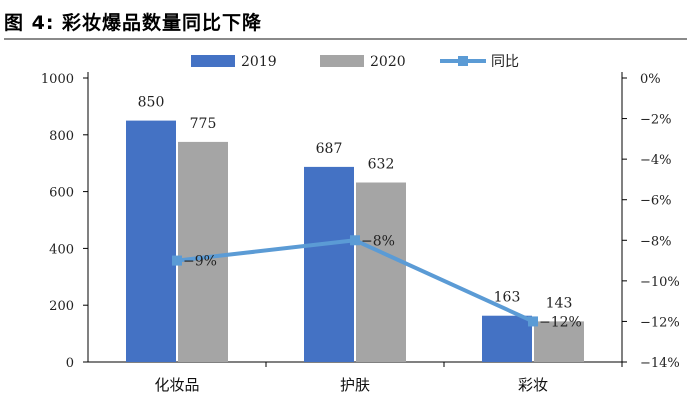 The width and height of the screenshot is (691, 404). Describe the element at coordinates (355, 281) in the screenshot. I see `yoy-line` at that location.